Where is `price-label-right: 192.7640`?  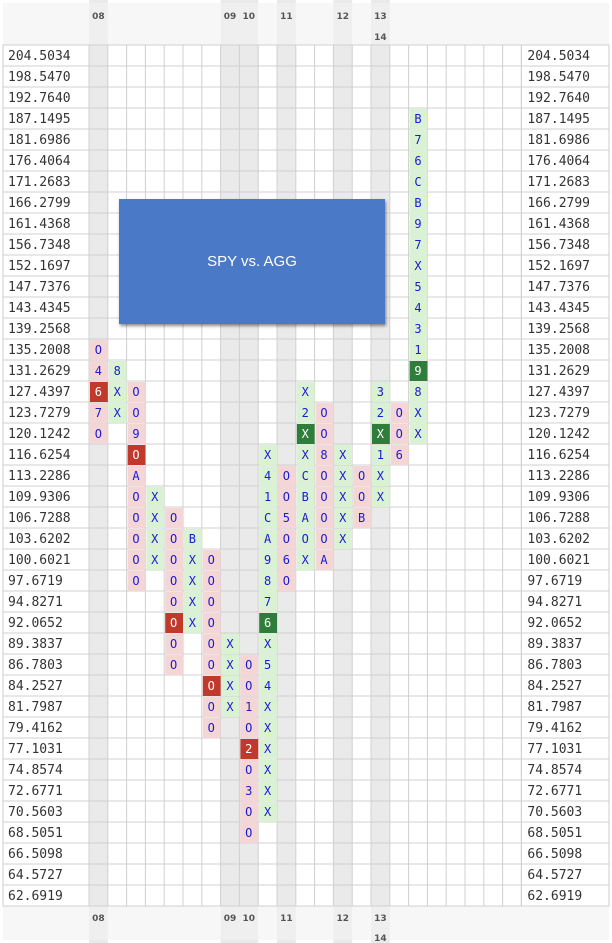 price-label-right: 192.7640 is located at coordinates (558, 98).